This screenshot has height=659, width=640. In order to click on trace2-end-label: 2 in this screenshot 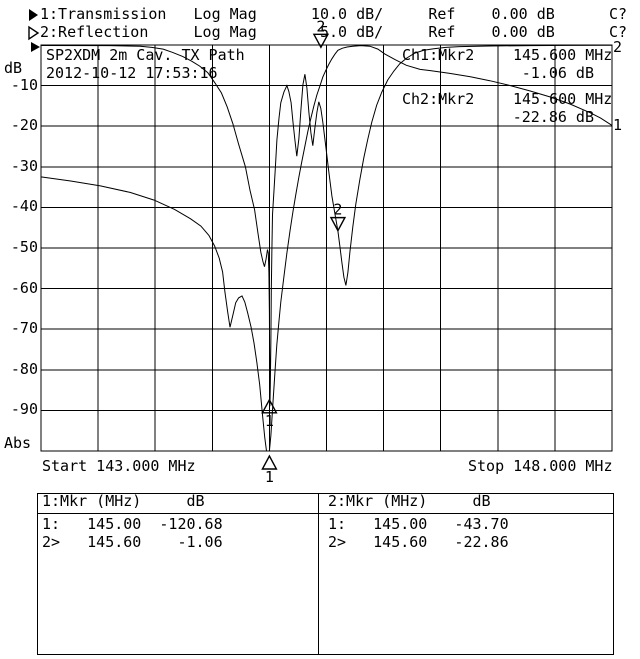, I will do `click(618, 47)`.